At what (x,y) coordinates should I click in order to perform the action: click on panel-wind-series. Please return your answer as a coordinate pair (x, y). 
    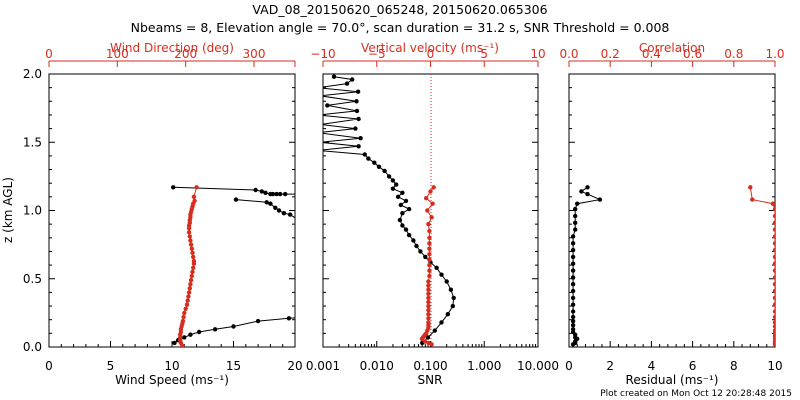
    Looking at the image, I should click on (235, 266).